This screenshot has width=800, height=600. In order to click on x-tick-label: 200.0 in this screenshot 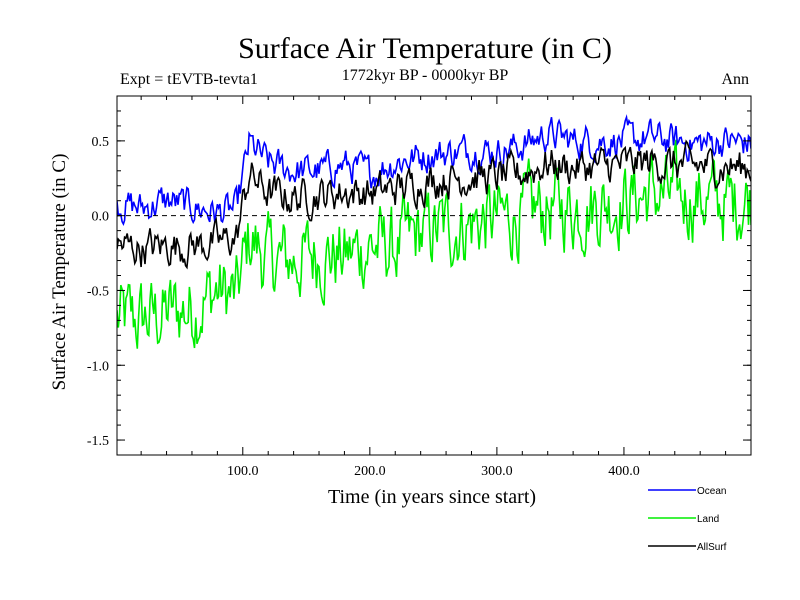, I will do `click(370, 471)`.